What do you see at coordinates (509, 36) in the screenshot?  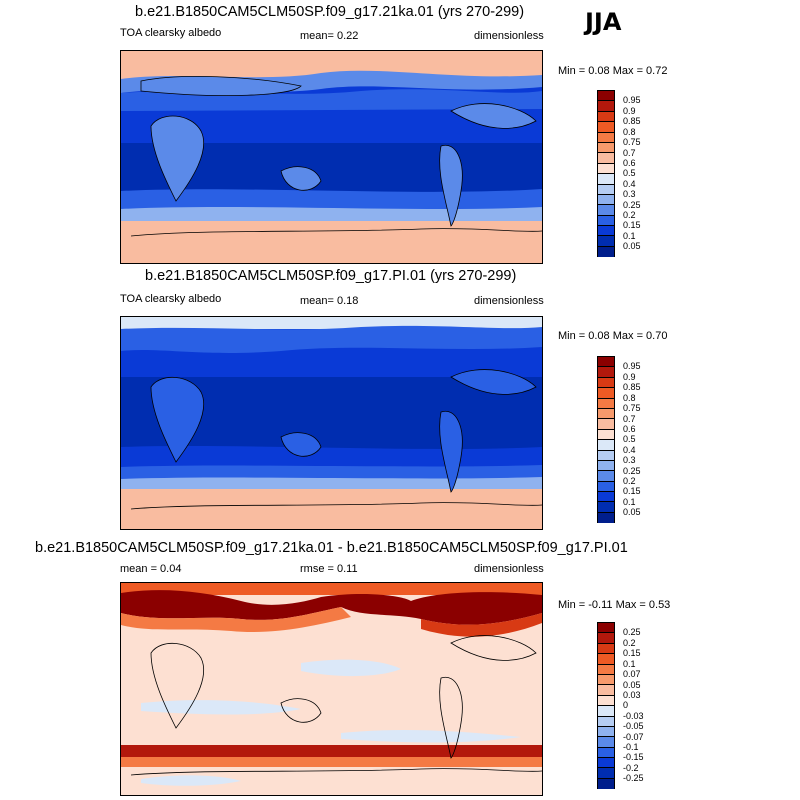 I see `panel-1-units: dimensionless` at bounding box center [509, 36].